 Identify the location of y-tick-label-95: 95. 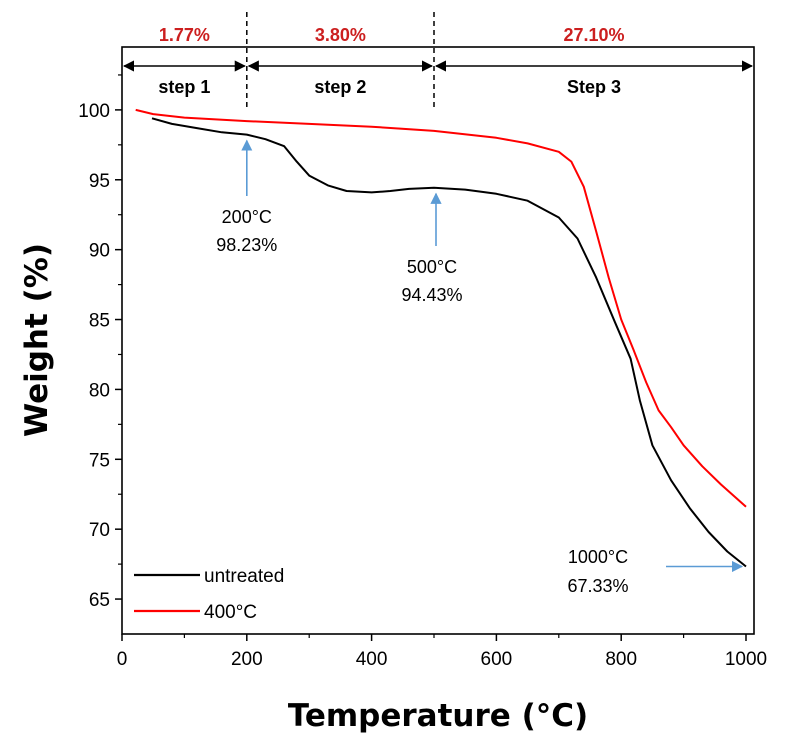
(99, 181).